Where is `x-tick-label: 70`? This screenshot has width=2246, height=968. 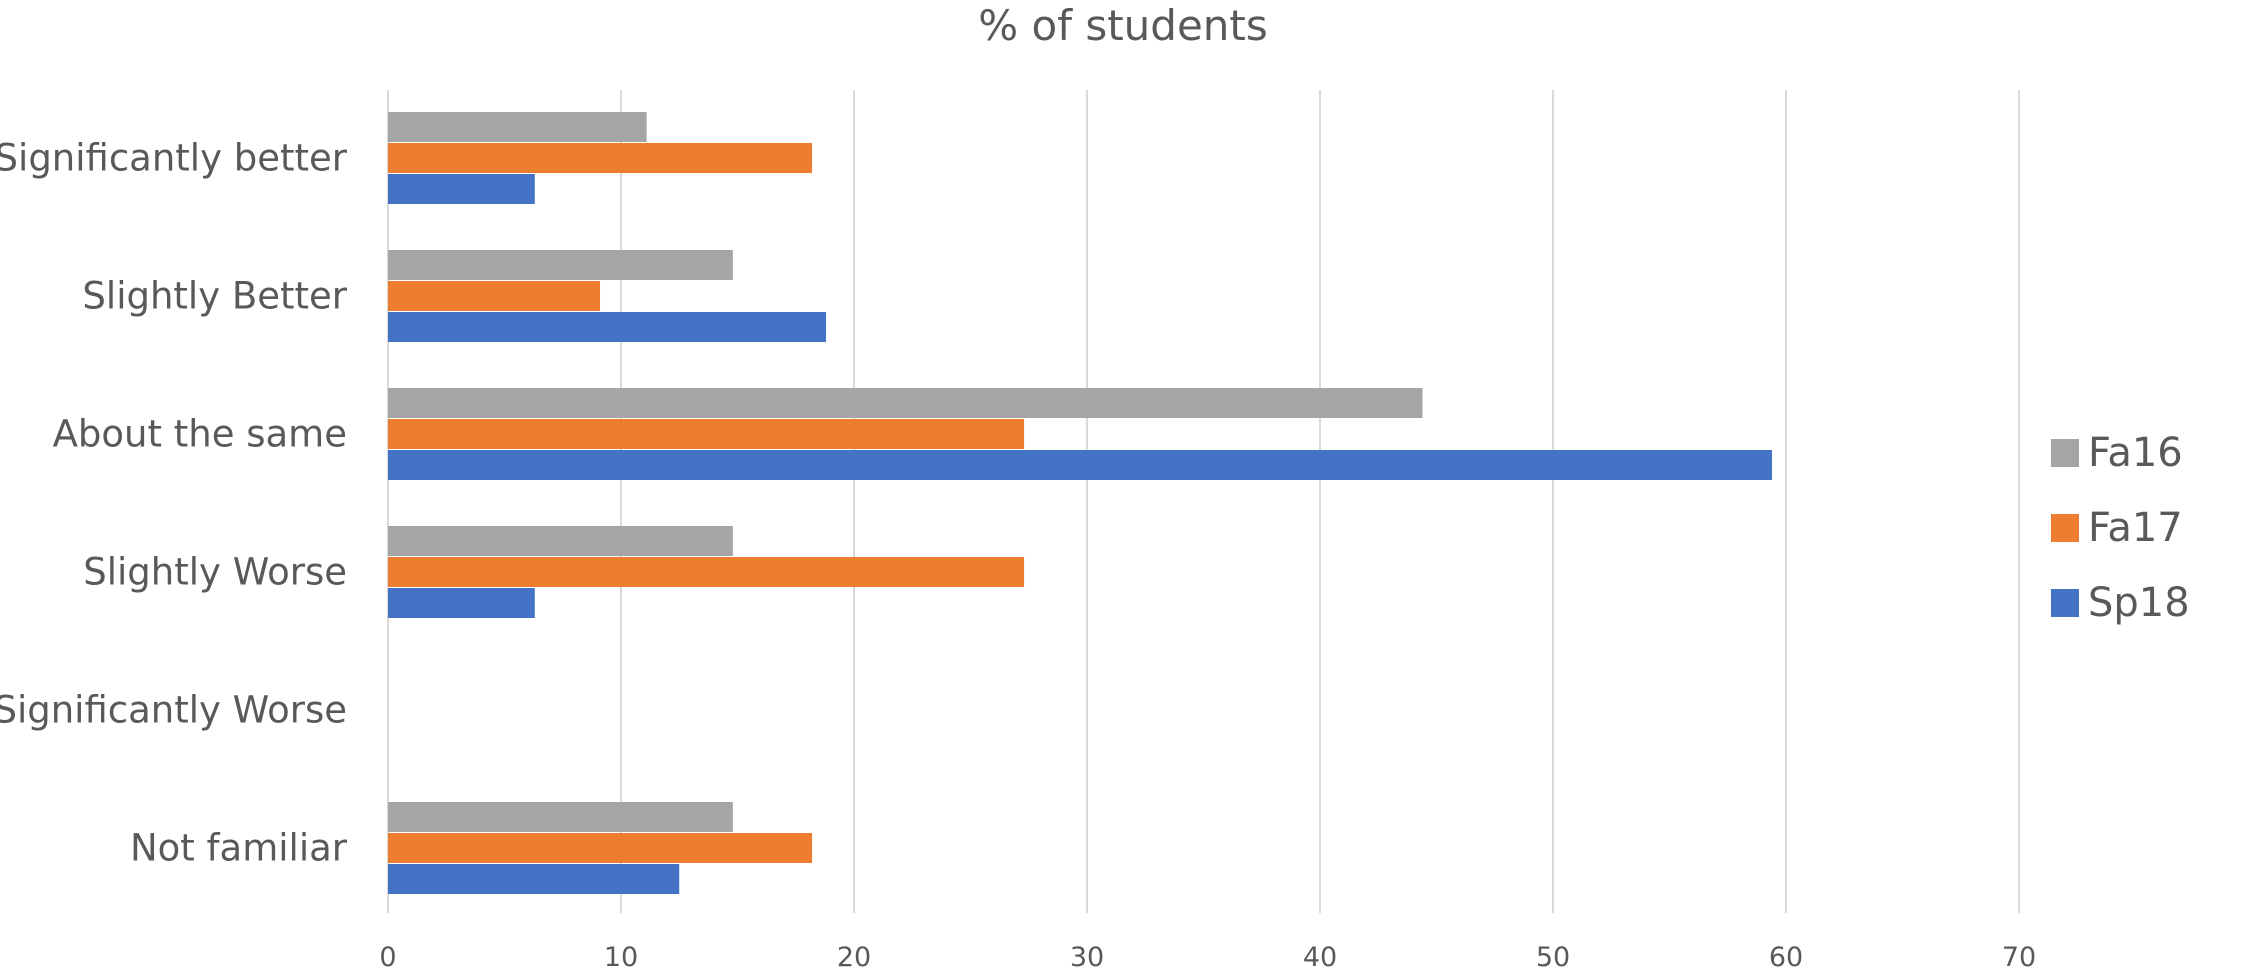
x-tick-label: 70 is located at coordinates (2019, 955).